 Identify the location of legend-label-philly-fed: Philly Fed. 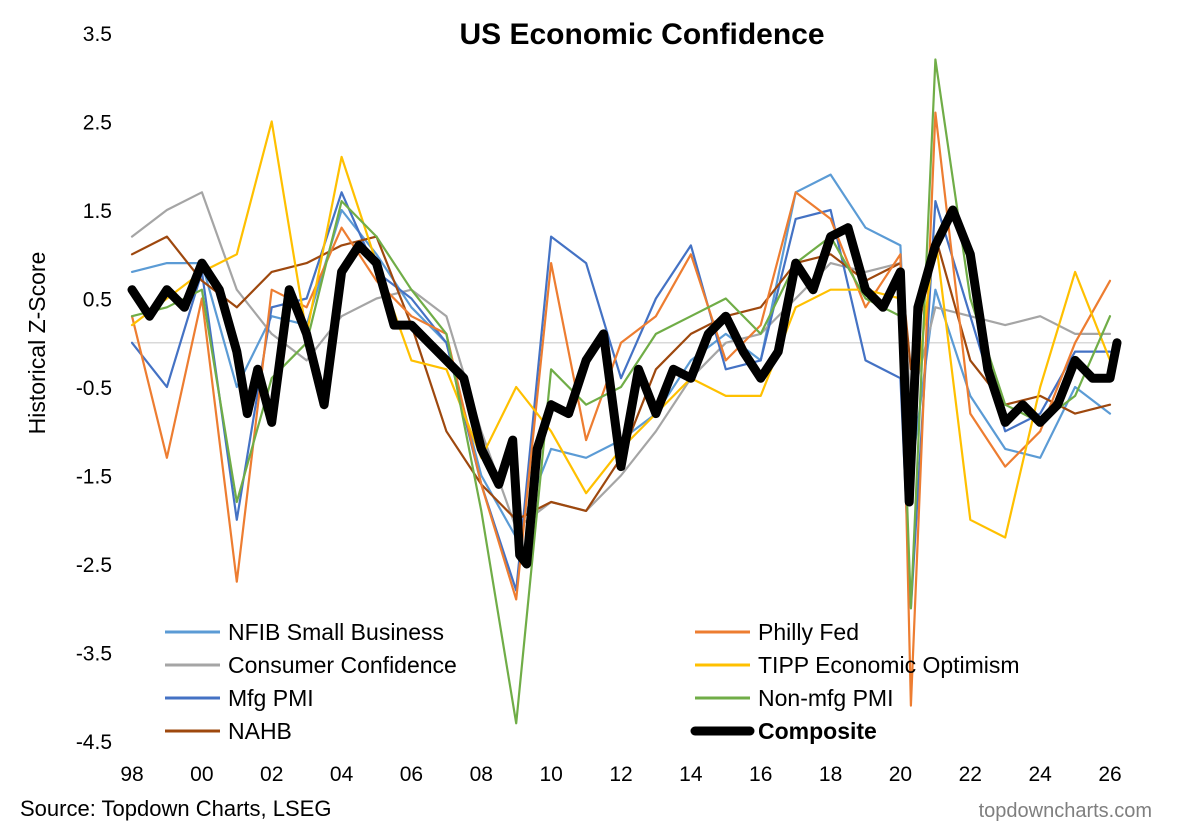
(808, 632).